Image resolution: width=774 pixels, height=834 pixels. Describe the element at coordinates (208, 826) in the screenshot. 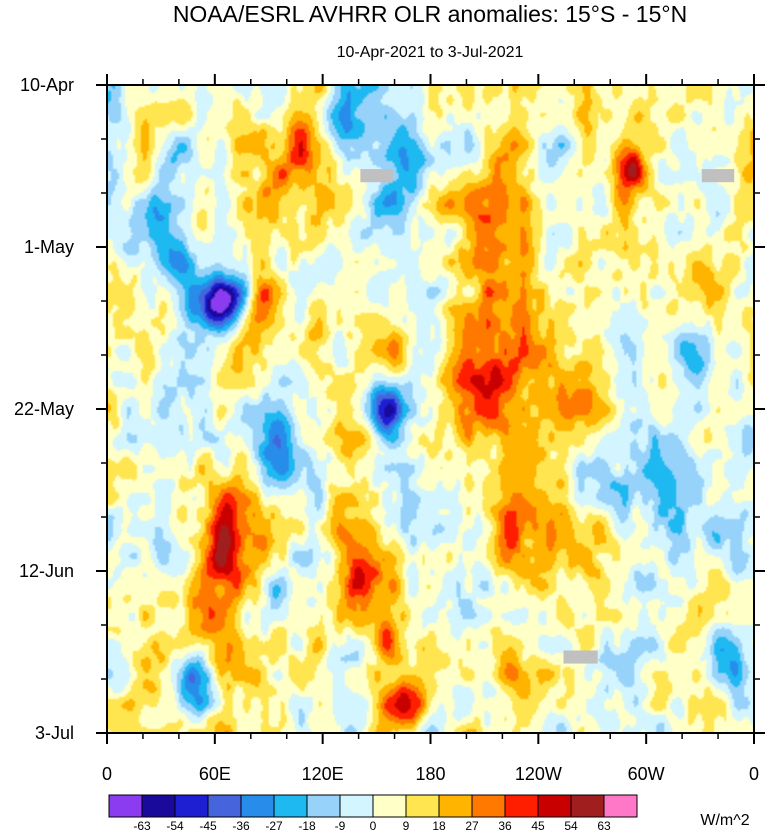

I see `colorbar-level-label: -45` at that location.